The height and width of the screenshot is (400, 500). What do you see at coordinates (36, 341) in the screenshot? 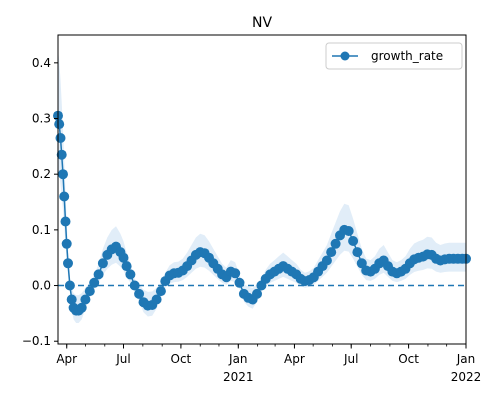
I see `y-tick-label: −0.1` at bounding box center [36, 341].